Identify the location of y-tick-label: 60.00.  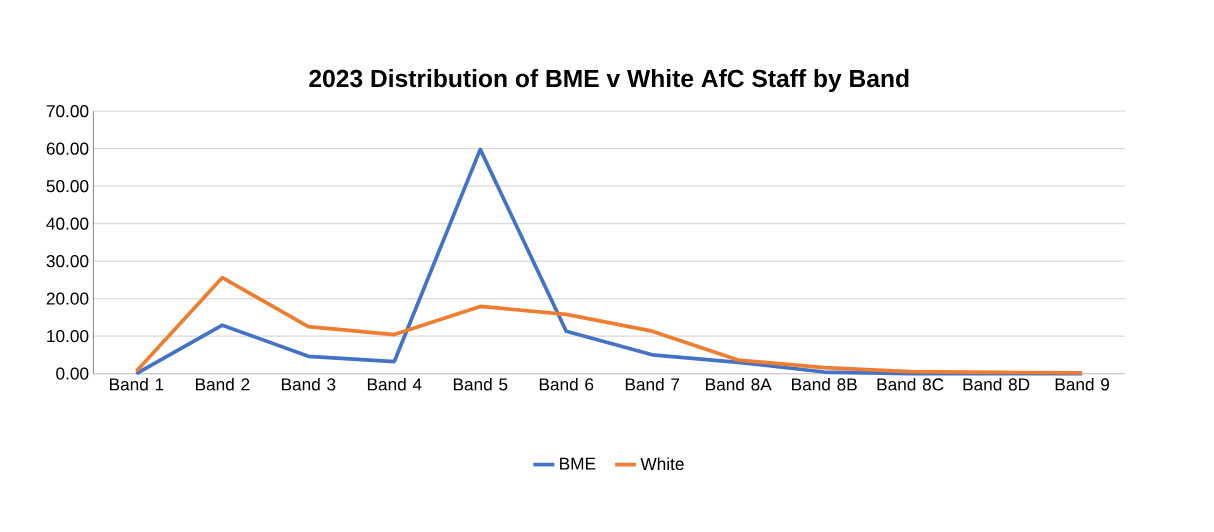
(67, 148).